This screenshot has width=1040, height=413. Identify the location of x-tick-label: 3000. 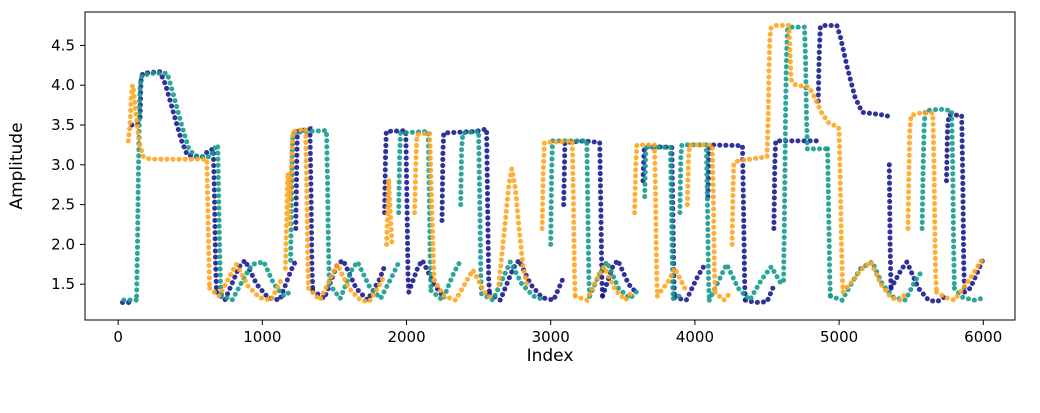
(551, 337).